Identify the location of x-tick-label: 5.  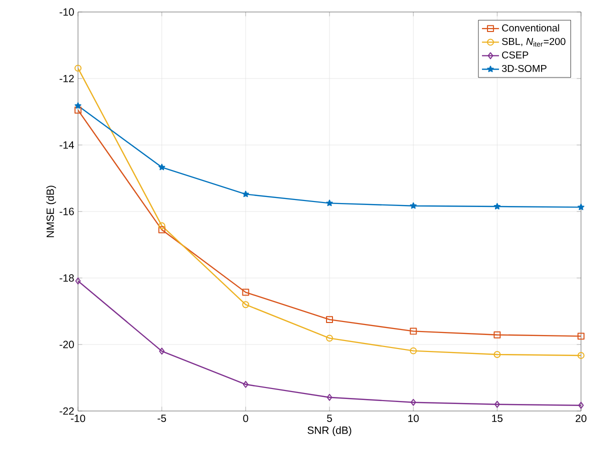
(329, 418).